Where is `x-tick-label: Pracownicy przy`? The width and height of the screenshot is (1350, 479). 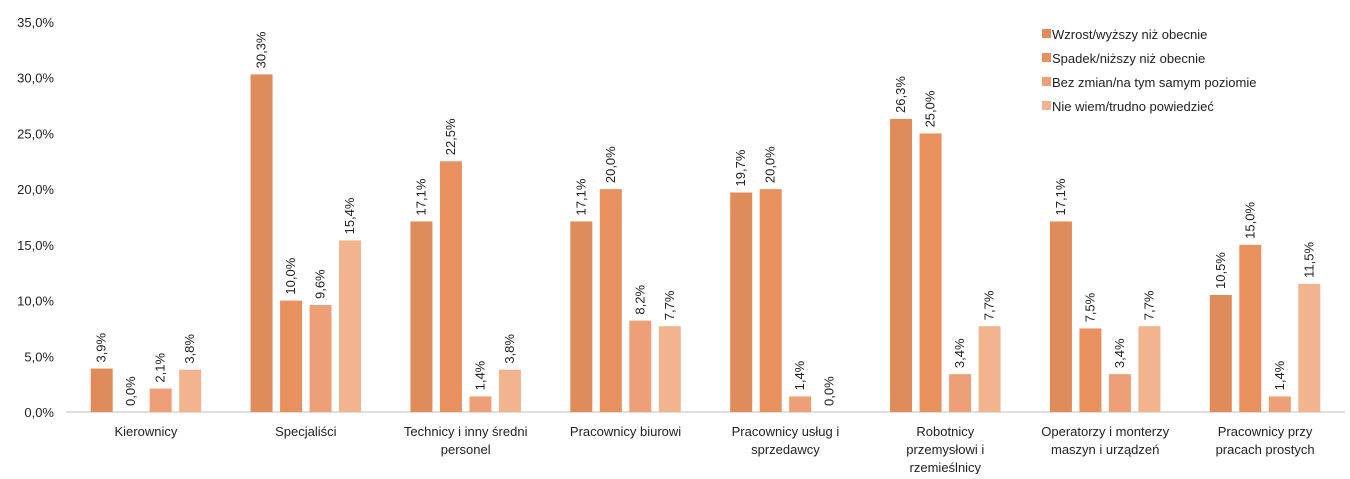
x-tick-label: Pracownicy przy is located at coordinates (1265, 431).